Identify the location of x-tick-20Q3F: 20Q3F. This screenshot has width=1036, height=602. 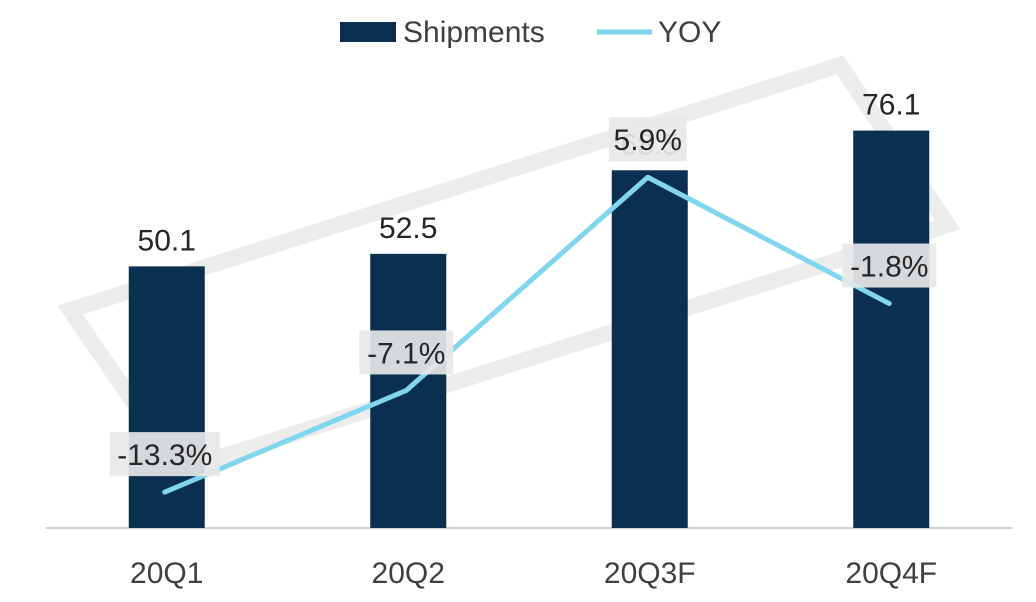
(650, 573).